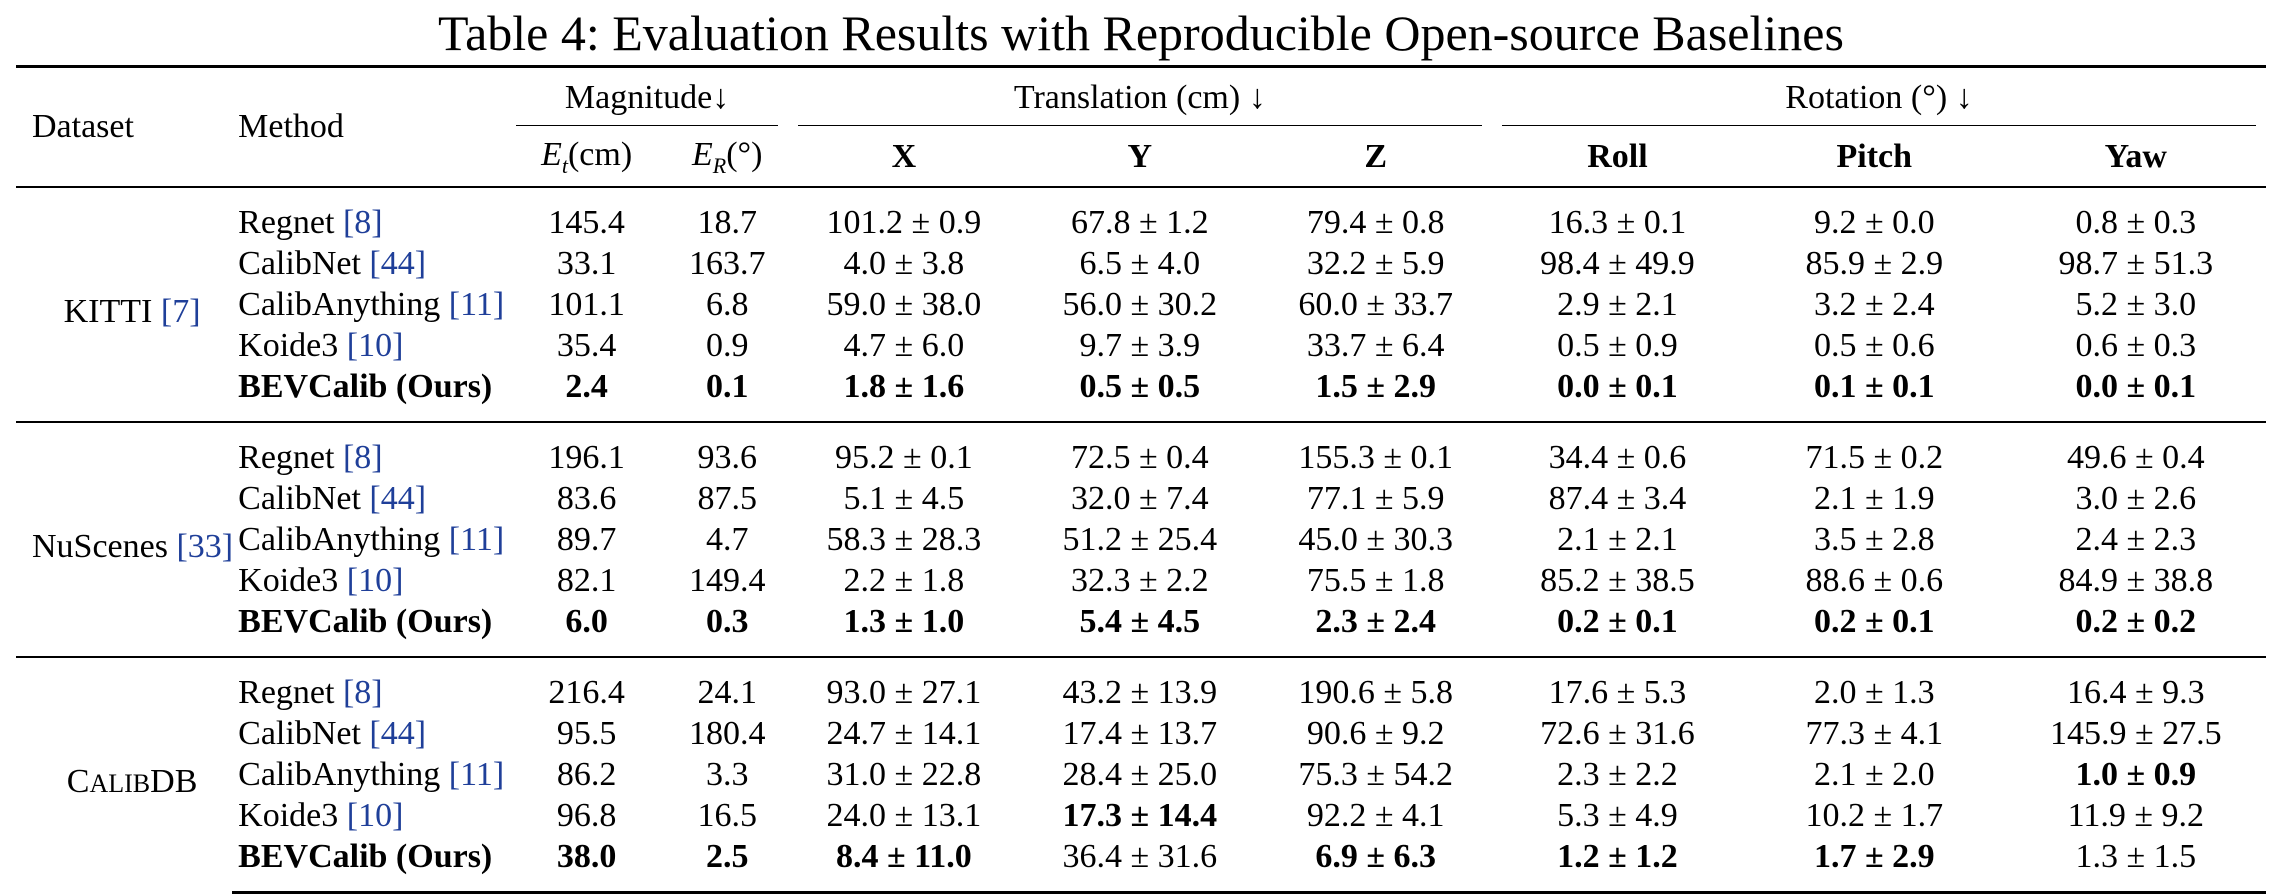 The width and height of the screenshot is (2282, 894). What do you see at coordinates (586, 263) in the screenshot?
I see `value-cell: 33.1` at bounding box center [586, 263].